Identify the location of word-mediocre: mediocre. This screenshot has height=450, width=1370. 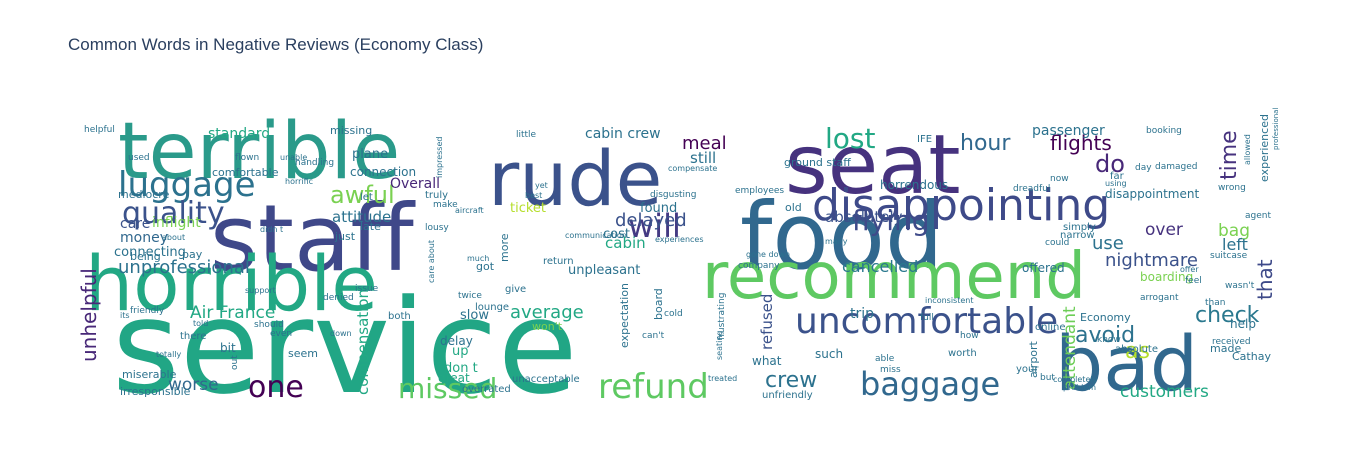
(144, 194).